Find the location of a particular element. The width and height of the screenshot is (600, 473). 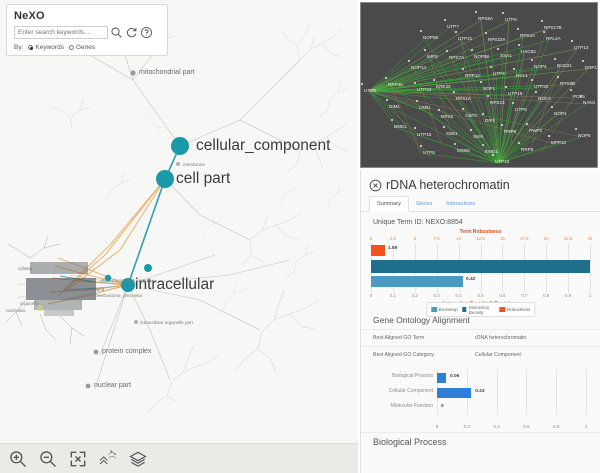

tree-label-cellular-component: cellular_component is located at coordinates (263, 145).